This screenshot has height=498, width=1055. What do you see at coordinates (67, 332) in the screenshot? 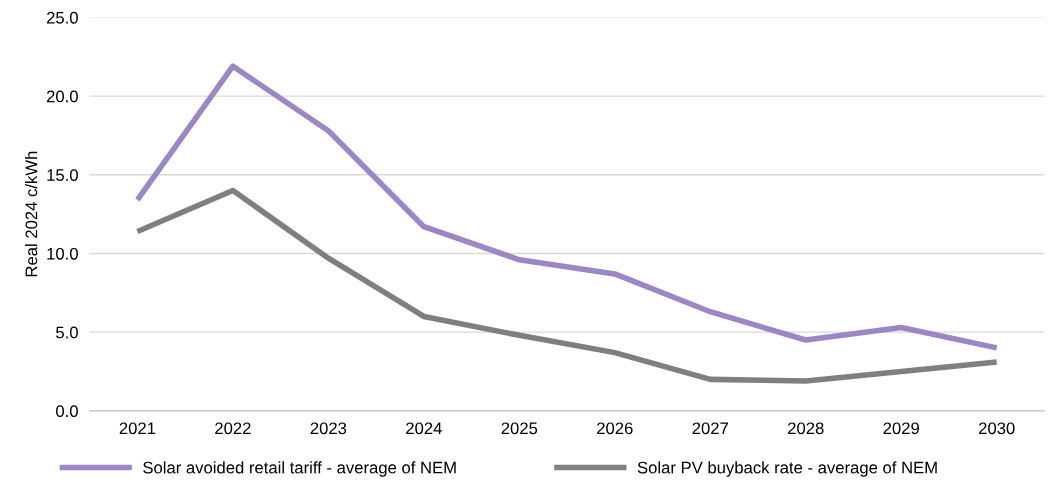
I see `y-tick-label: 5.0` at bounding box center [67, 332].